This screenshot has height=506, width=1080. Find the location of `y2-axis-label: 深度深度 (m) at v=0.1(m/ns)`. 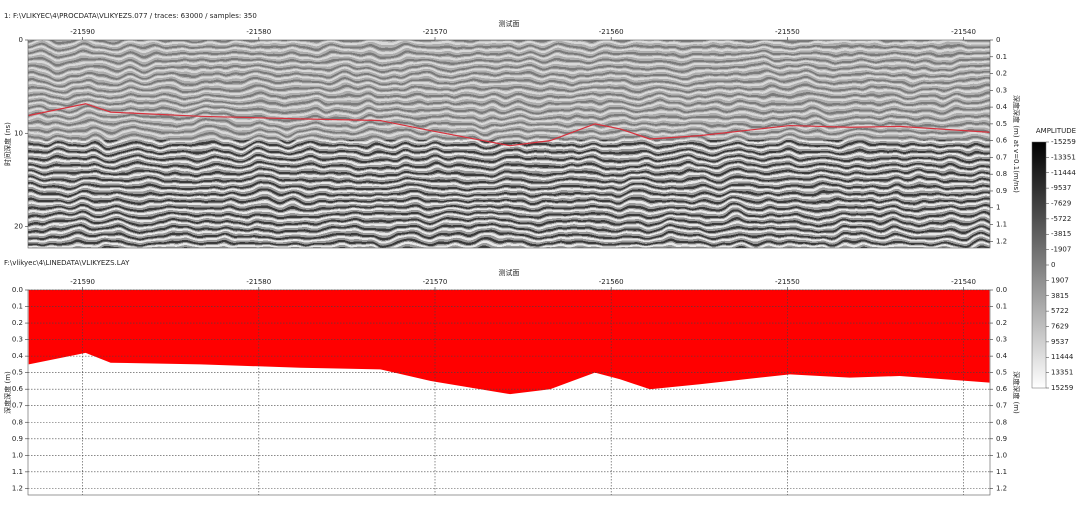

y2-axis-label: 深度深度 (m) at v=0.1(m/ns) is located at coordinates (1016, 144).